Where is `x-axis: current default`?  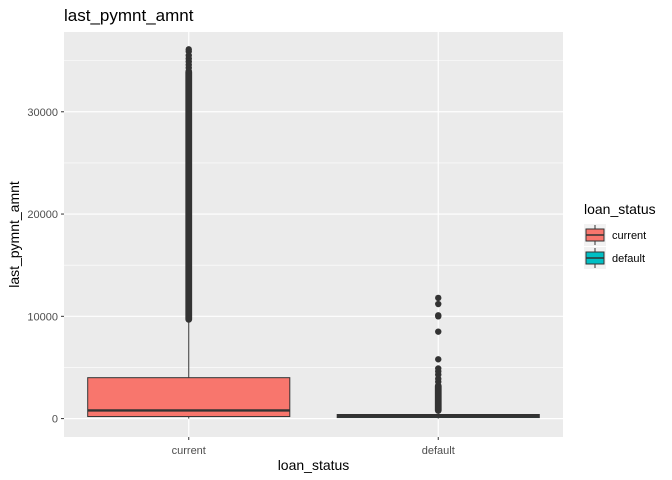
x-axis: current default is located at coordinates (313, 447).